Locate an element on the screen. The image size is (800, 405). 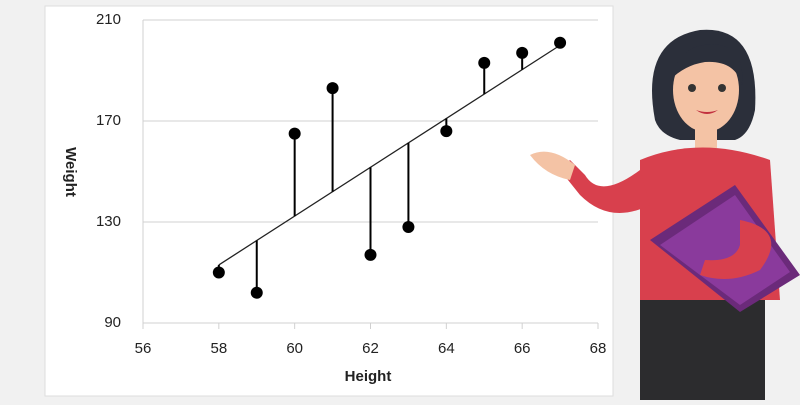
x-tick-label: 68 is located at coordinates (598, 348).